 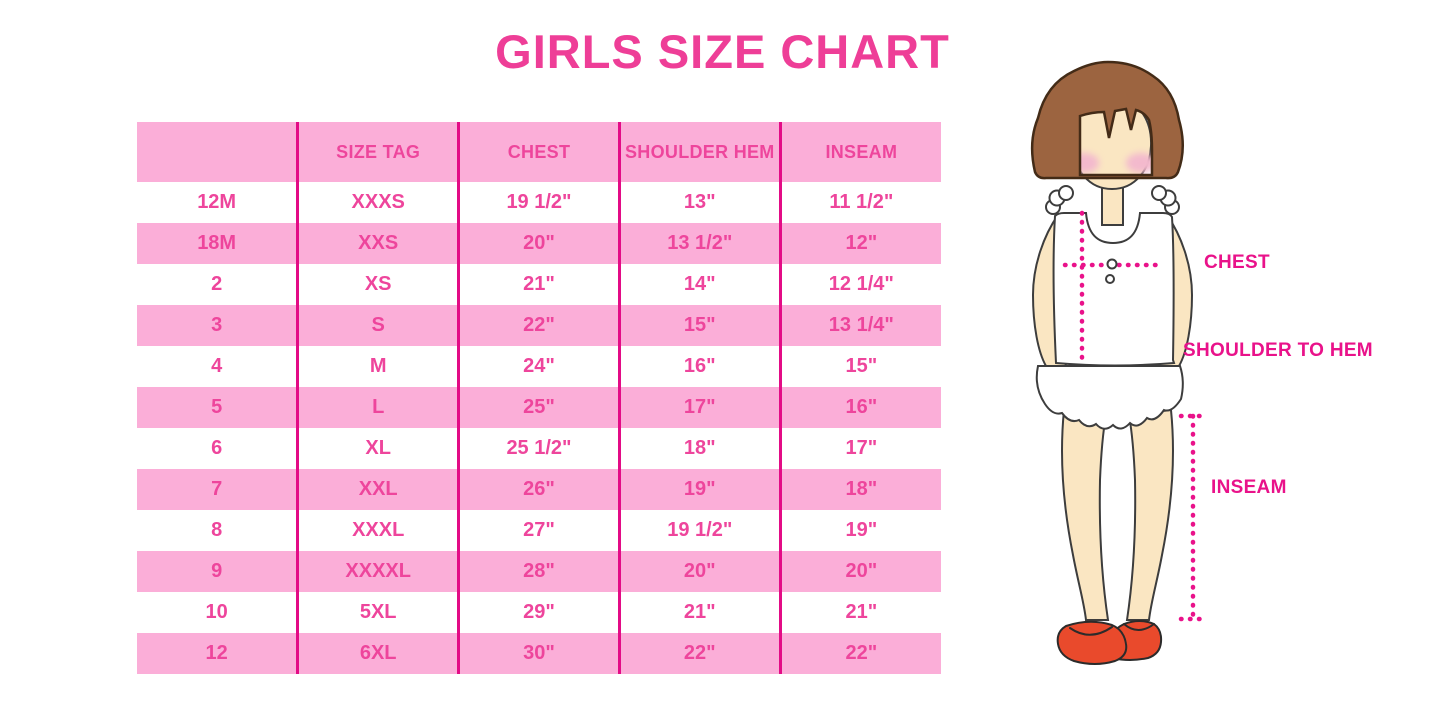 I want to click on girl-illustration, so click(x=1118, y=362).